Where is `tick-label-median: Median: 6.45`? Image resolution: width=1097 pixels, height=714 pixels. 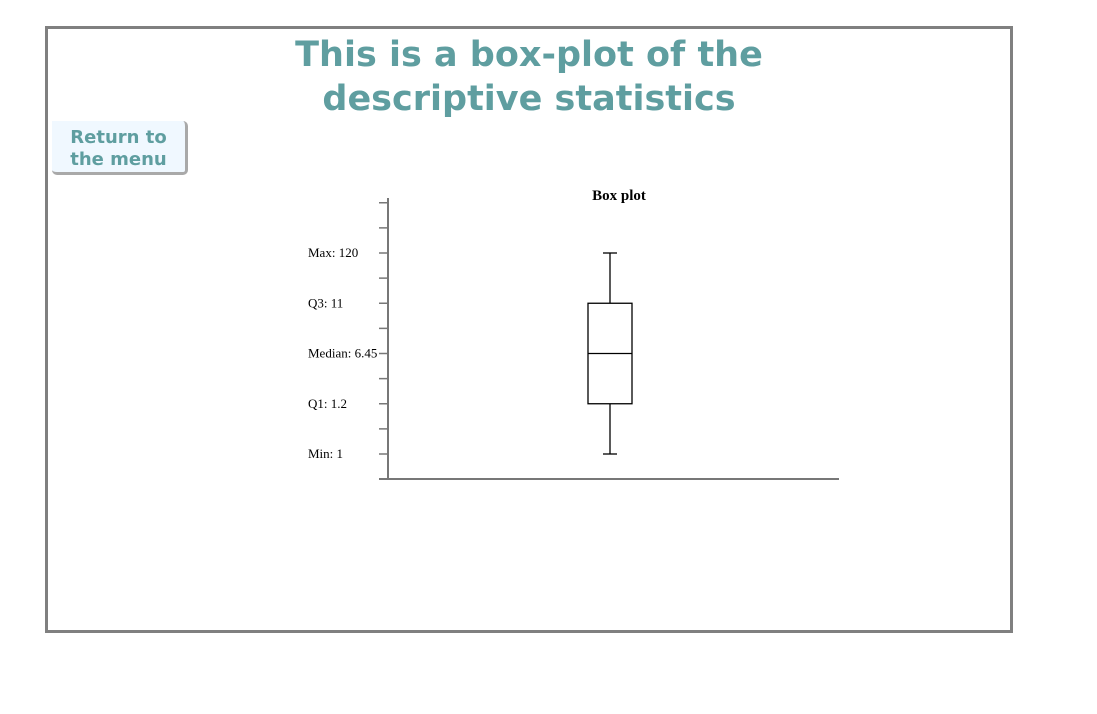 tick-label-median: Median: 6.45 is located at coordinates (342, 353).